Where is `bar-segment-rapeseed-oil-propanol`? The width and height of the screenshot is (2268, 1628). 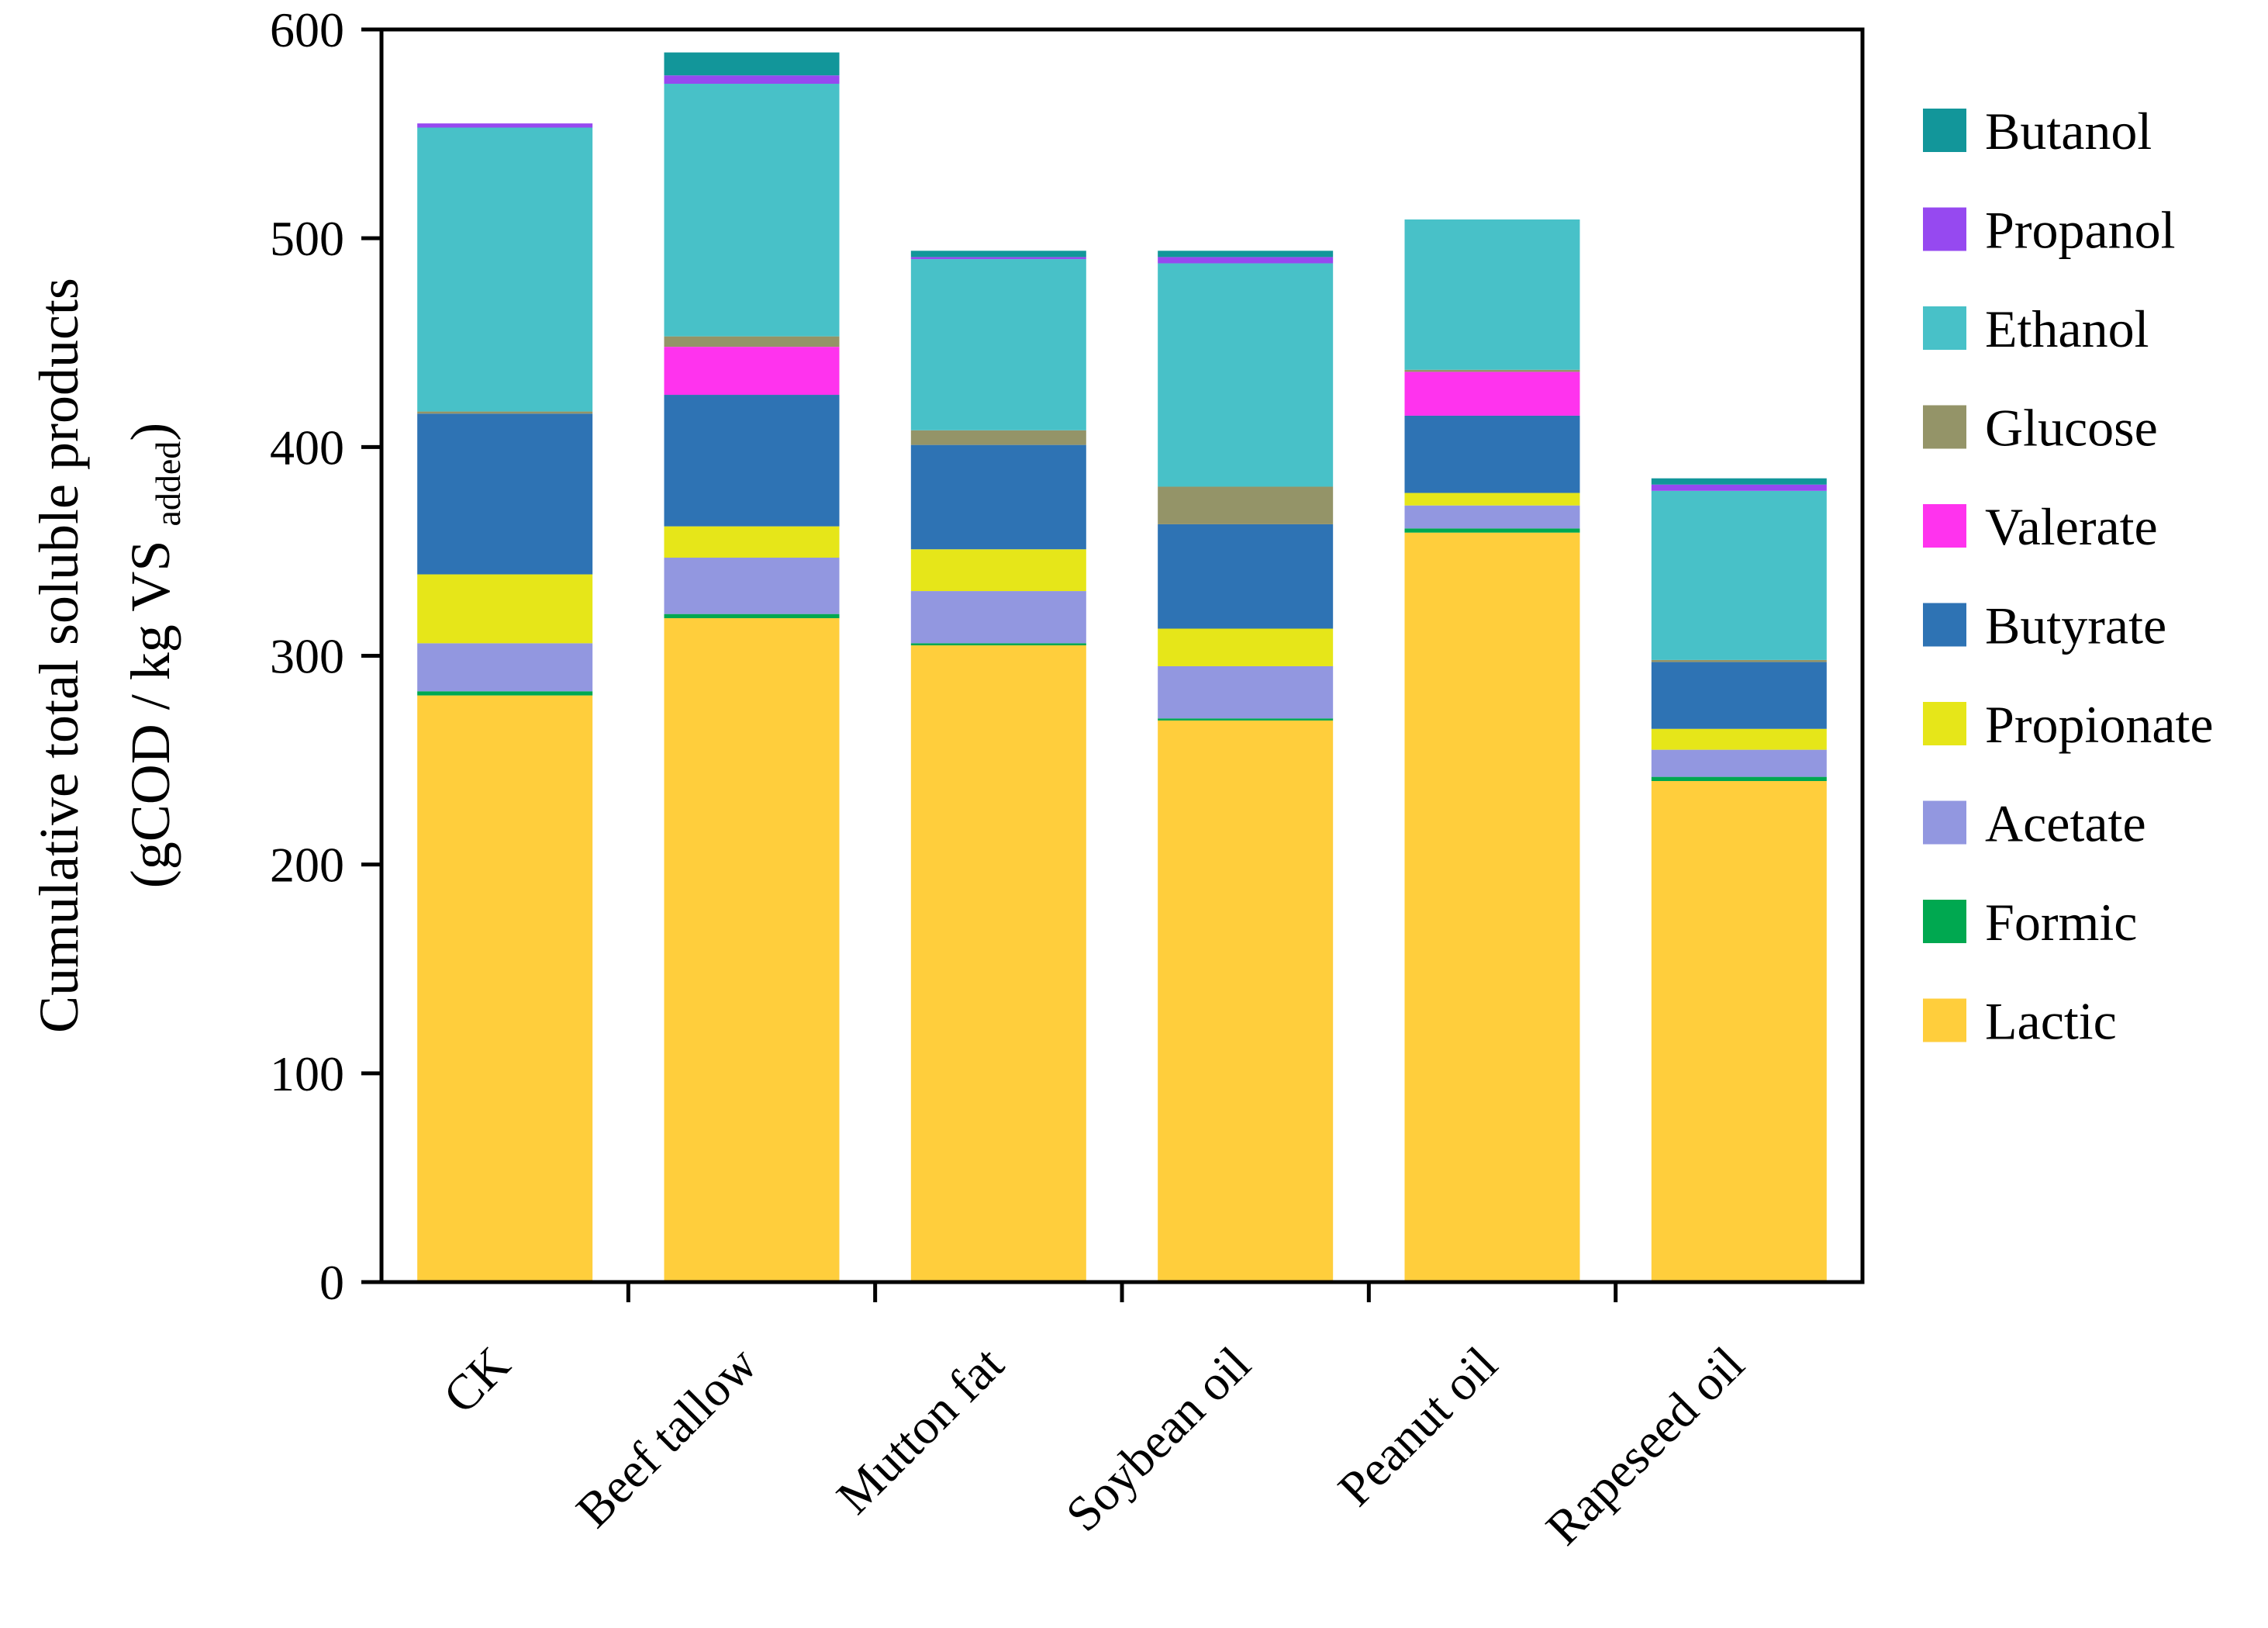 bar-segment-rapeseed-oil-propanol is located at coordinates (1739, 488).